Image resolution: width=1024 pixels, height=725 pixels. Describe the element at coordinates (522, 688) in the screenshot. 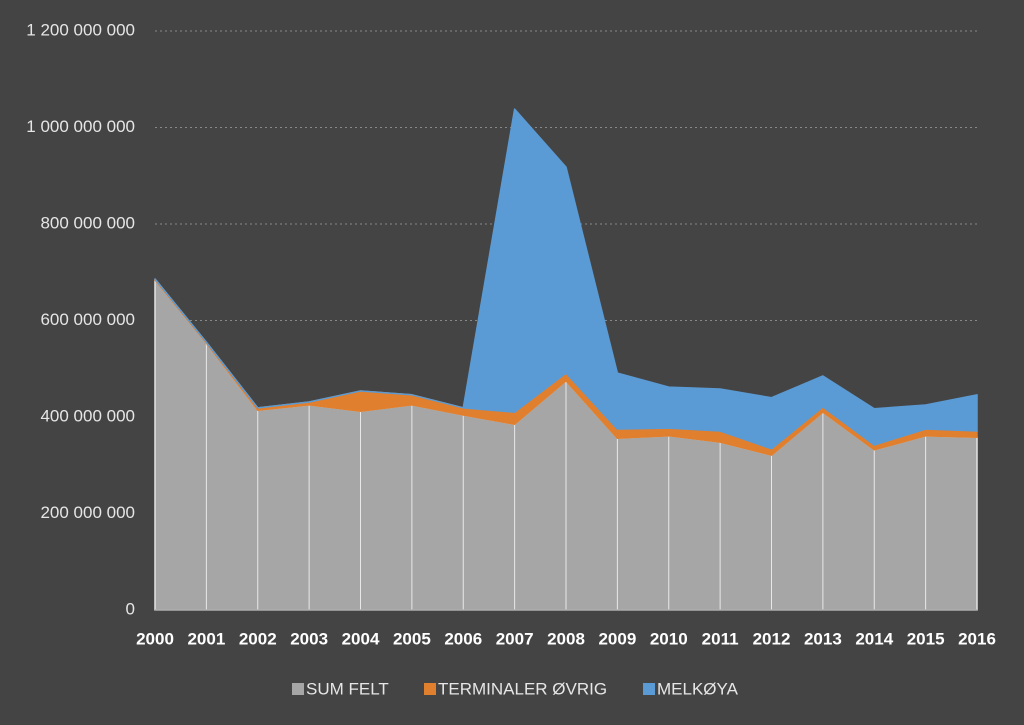

I see `legend-label: TERMINALER ØVRIG` at that location.